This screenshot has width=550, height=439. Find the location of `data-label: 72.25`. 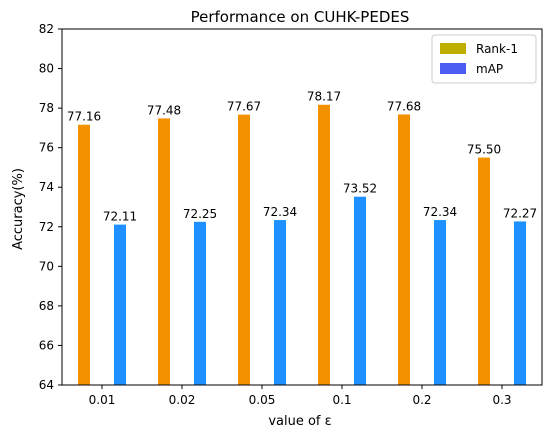

data-label: 72.25 is located at coordinates (200, 214).